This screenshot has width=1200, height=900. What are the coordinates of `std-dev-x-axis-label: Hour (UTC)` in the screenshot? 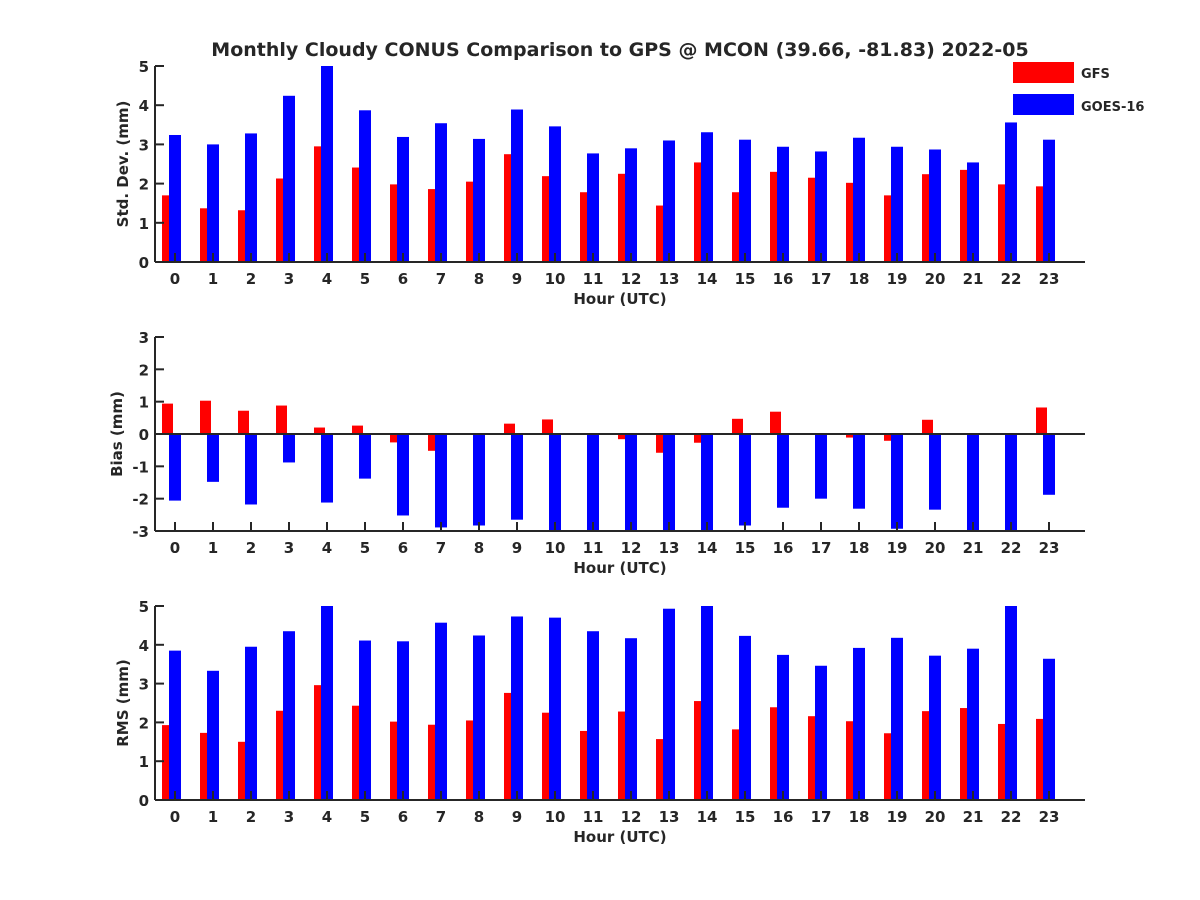 It's located at (619, 299).